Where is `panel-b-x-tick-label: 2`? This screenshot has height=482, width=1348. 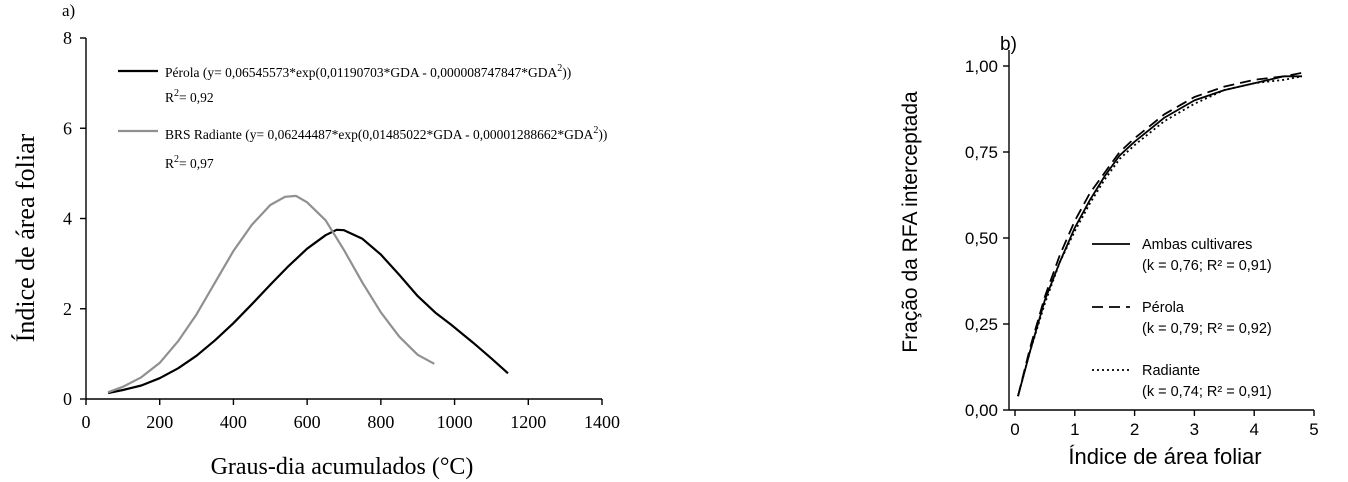 panel-b-x-tick-label: 2 is located at coordinates (1134, 429).